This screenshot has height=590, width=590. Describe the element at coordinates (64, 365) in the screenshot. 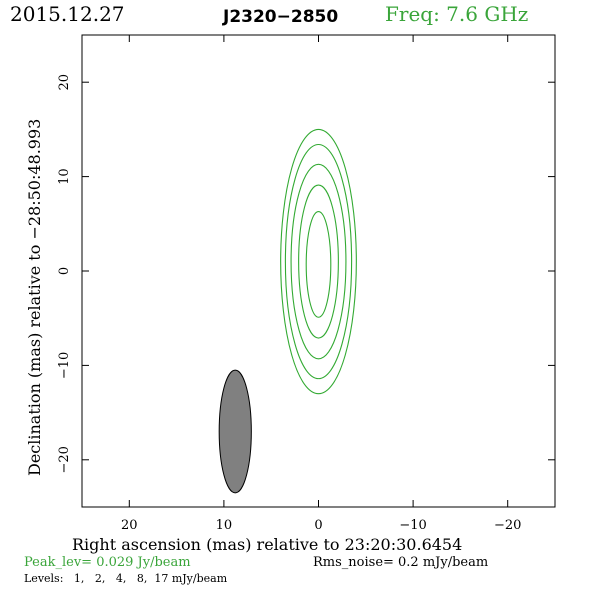

I see `y-tick-label: −10` at that location.